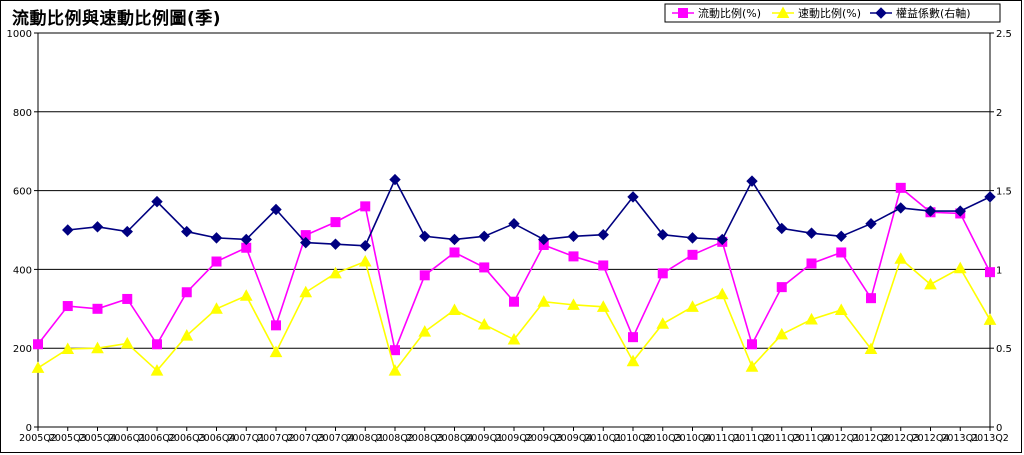 Image resolution: width=1024 pixels, height=455 pixels. Describe the element at coordinates (663, 438) in the screenshot. I see `x-tick-label: 2010Q3` at that location.